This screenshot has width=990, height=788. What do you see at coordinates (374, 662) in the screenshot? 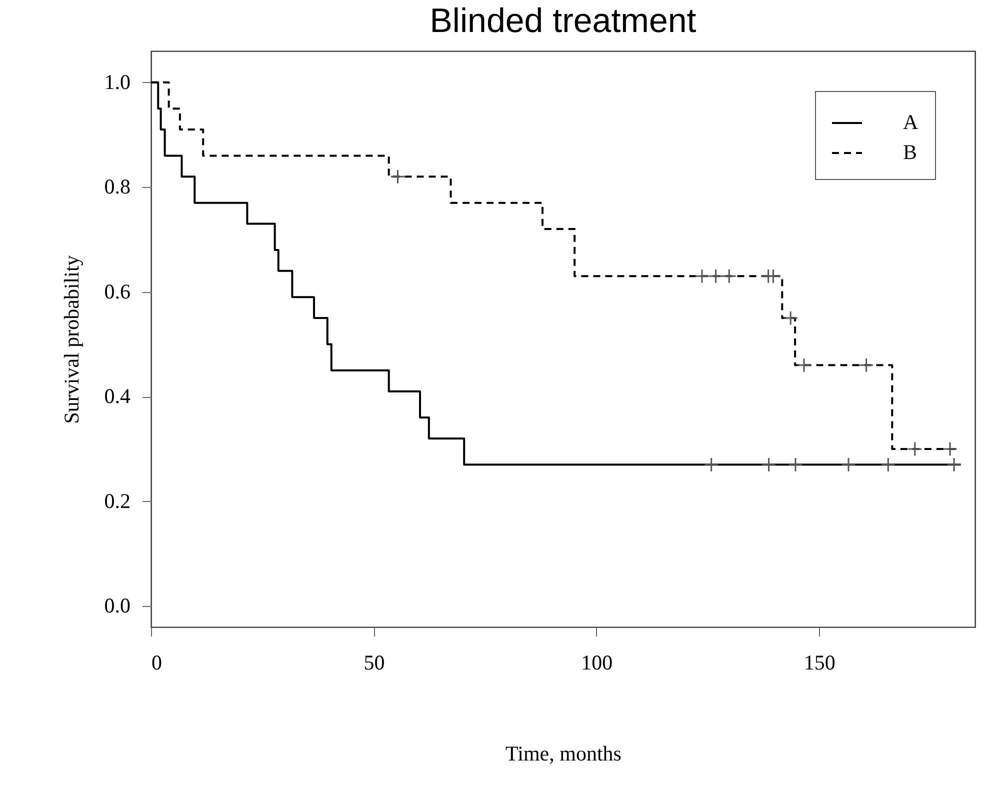
I see `x-tick-label: 50` at bounding box center [374, 662].